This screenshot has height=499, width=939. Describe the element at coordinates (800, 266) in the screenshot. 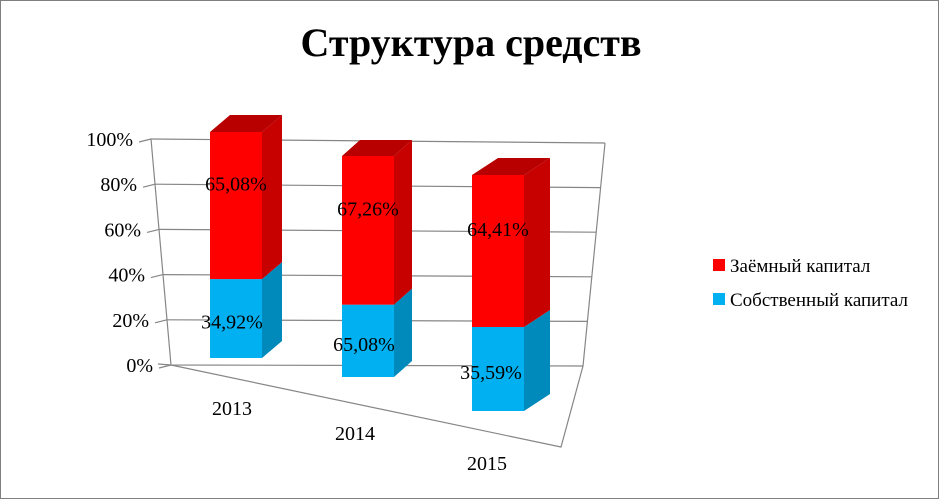

I see `legend-item-borrowed: Заёмный капитал` at that location.